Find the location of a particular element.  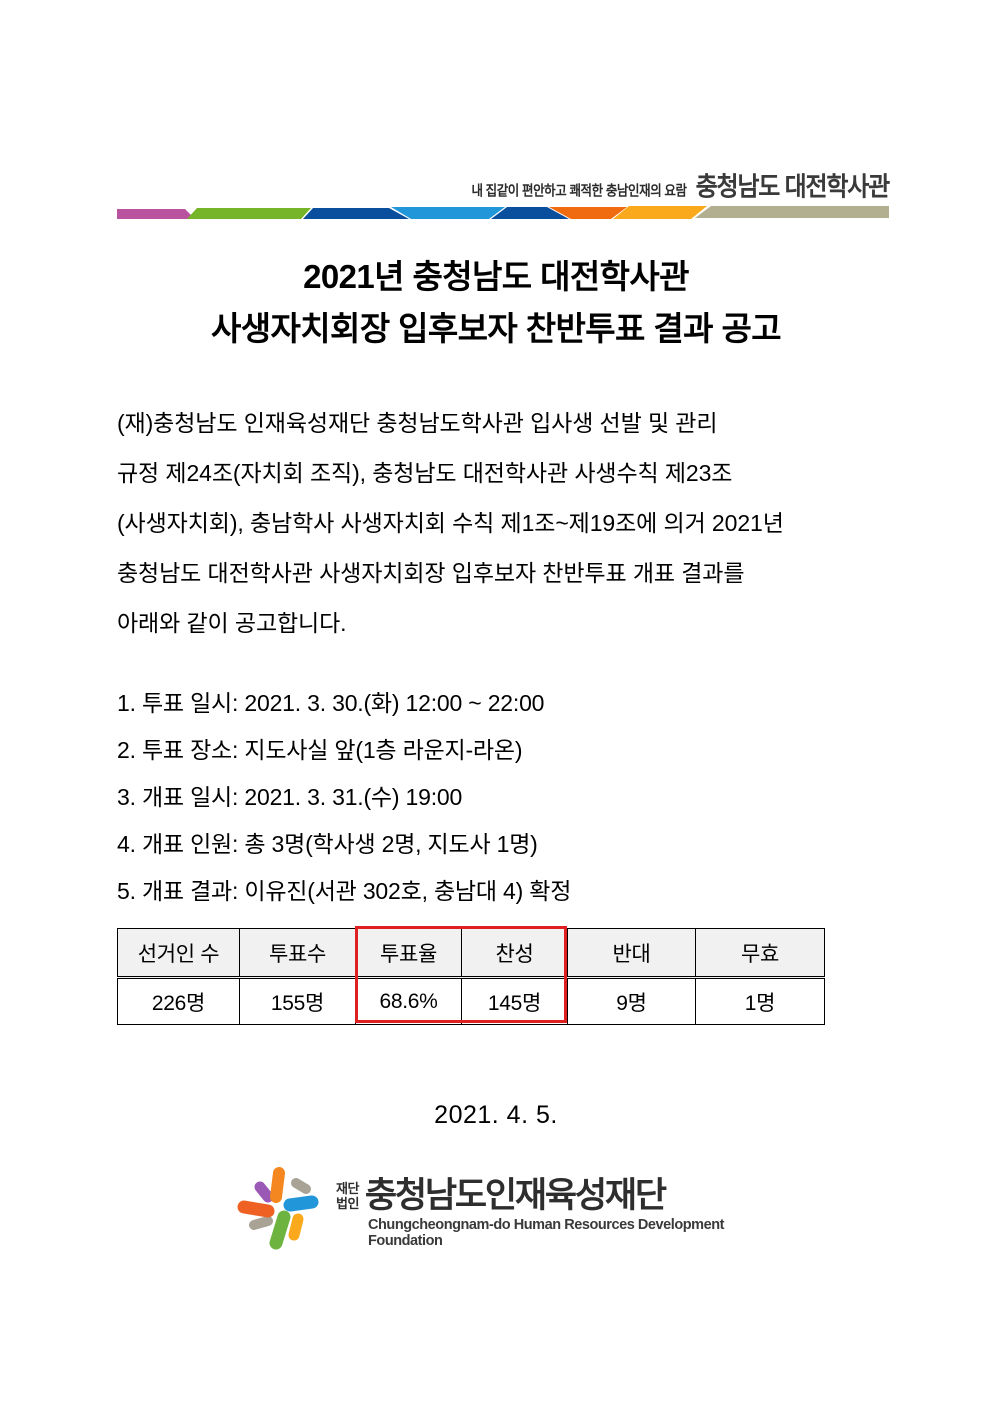

list-item: 2. 투표 장소: 지도사실 앞(1층 라운지-라온) is located at coordinates (320, 750).